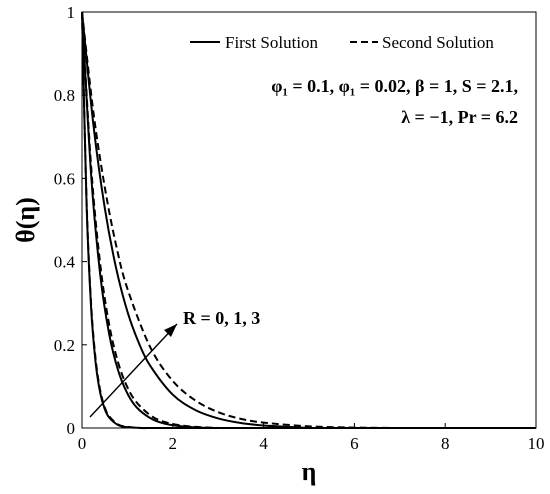 This screenshot has width=550, height=494. What do you see at coordinates (263, 443) in the screenshot?
I see `x-tick-label: 4` at bounding box center [263, 443].